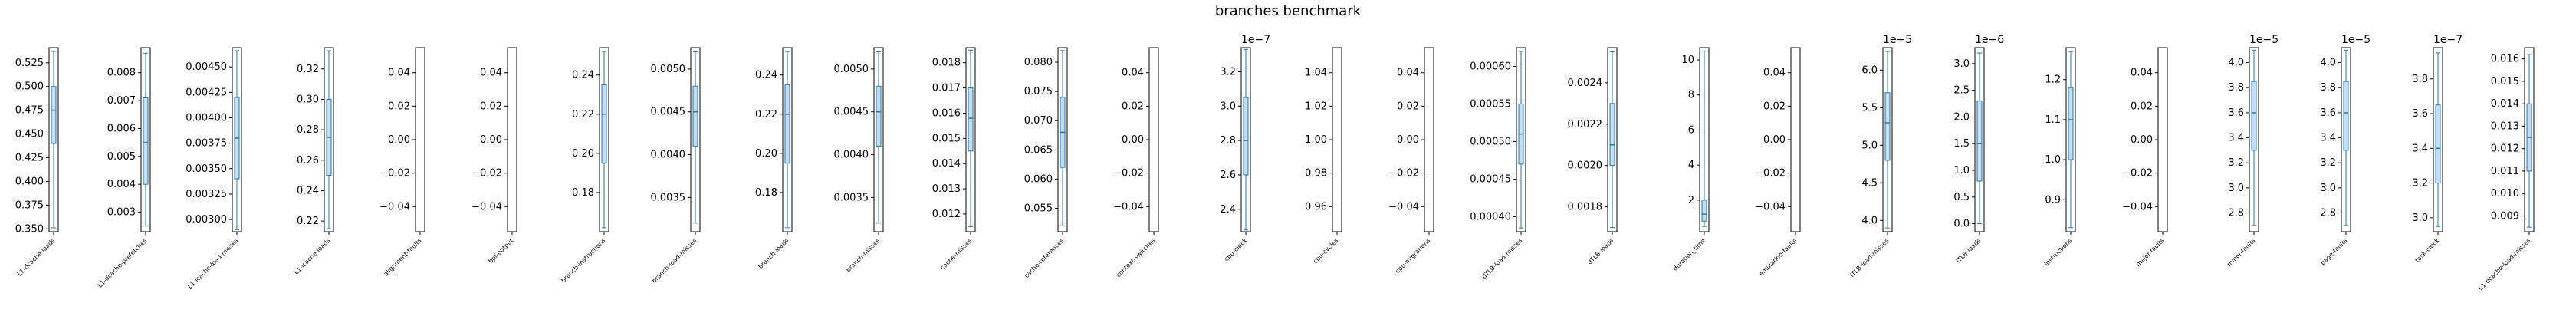 The height and width of the screenshot is (310, 2576). What do you see at coordinates (1585, 83) in the screenshot?
I see `y-tick-label: 0.0024` at bounding box center [1585, 83].